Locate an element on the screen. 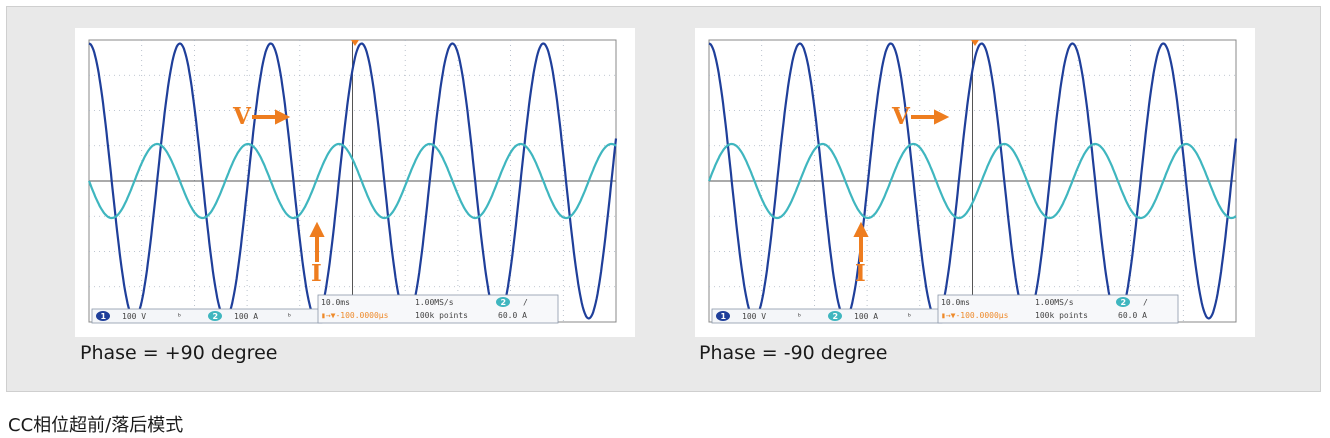  phase-label-left: Phase = +90 degree is located at coordinates (179, 353).